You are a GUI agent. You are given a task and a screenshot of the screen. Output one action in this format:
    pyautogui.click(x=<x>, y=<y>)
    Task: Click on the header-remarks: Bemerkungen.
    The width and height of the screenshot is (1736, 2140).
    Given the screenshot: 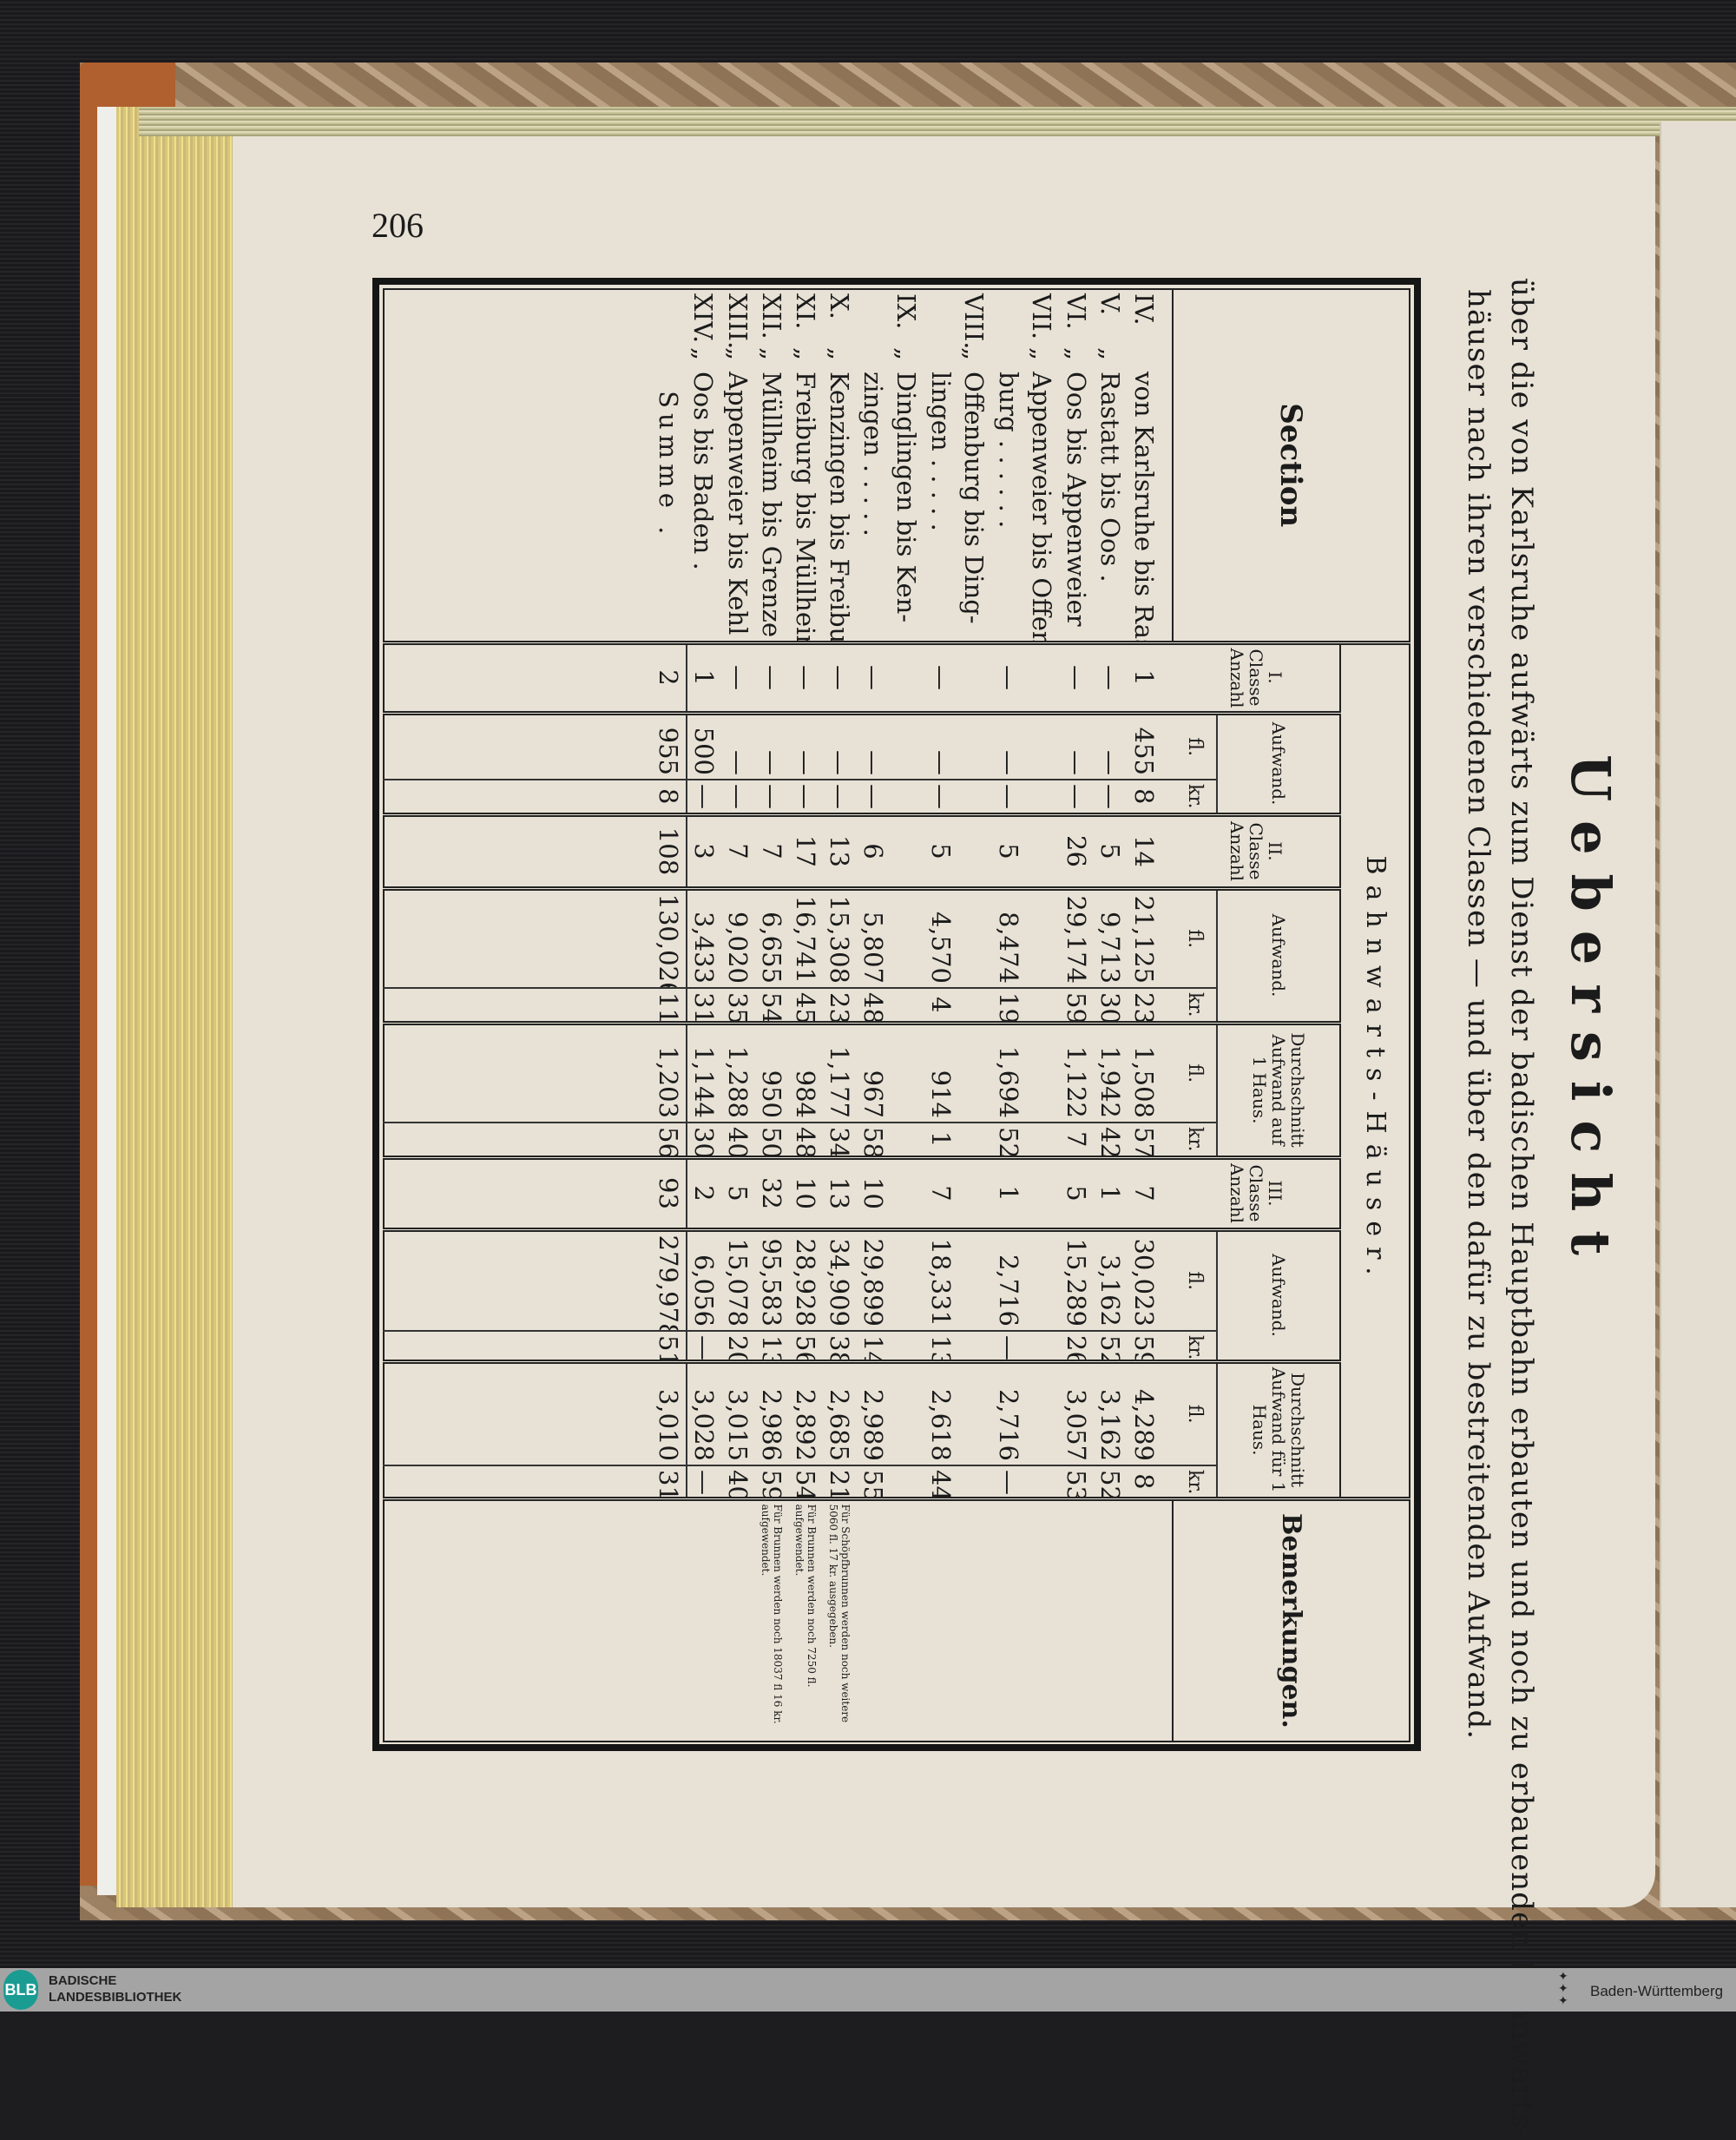 What is the action you would take?
    pyautogui.click(x=1291, y=1620)
    